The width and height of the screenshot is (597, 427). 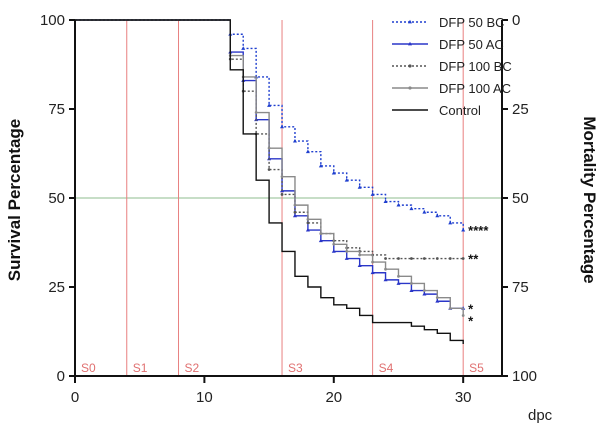 I want to click on y-tick-label: 100, so click(x=52, y=20).